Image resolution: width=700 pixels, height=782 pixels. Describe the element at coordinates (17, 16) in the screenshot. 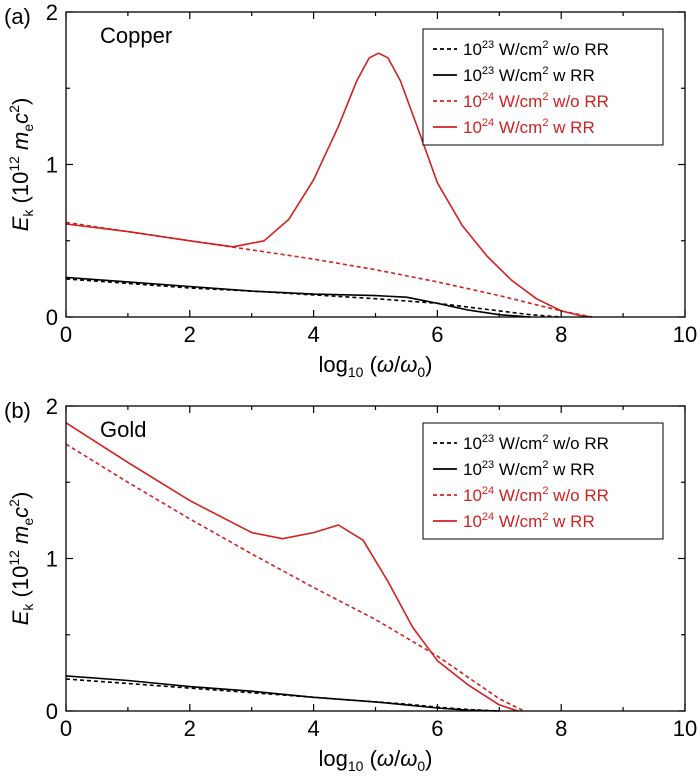

I see `panel-label: (a)` at that location.